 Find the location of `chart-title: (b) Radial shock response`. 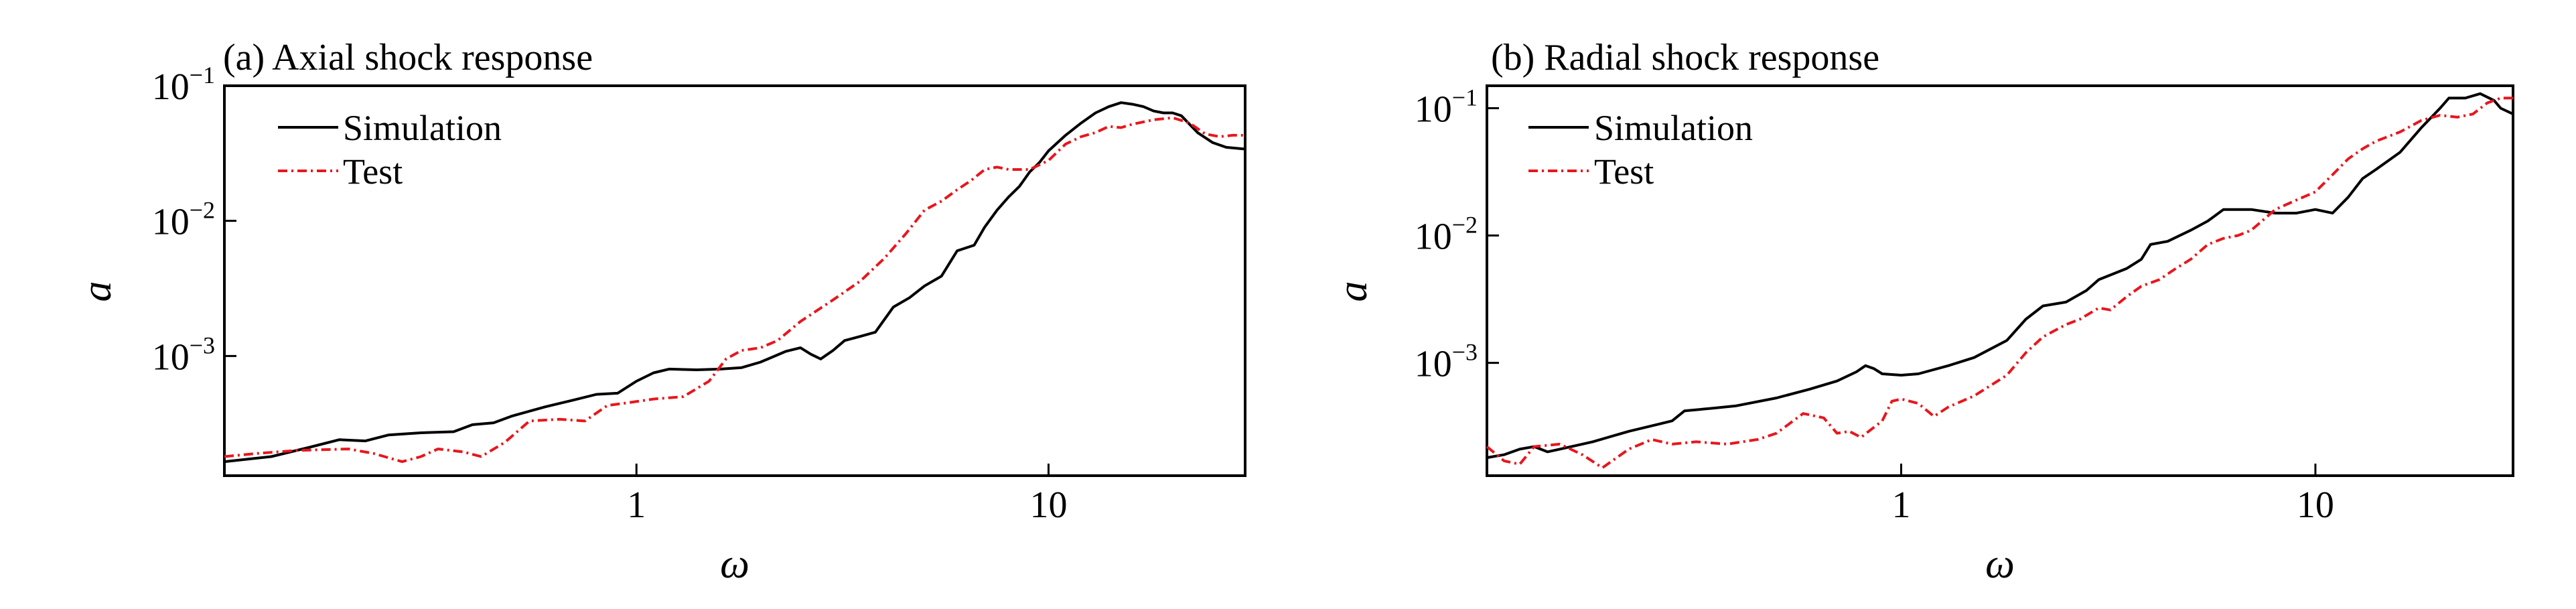

chart-title: (b) Radial shock response is located at coordinates (1685, 58).